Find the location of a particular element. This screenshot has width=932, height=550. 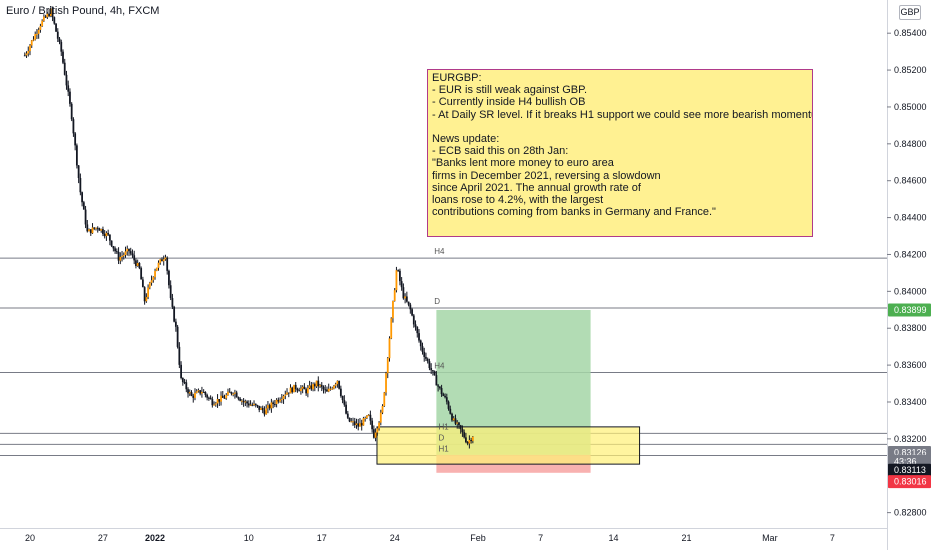

x-tick-label: Mar is located at coordinates (770, 538).